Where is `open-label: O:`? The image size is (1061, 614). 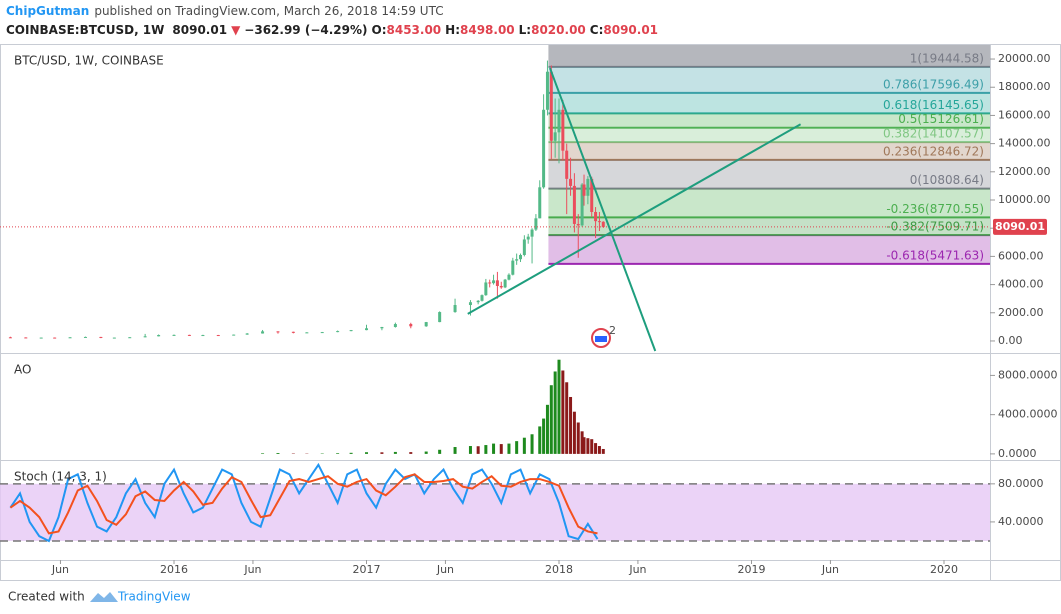 open-label: O: is located at coordinates (379, 30).